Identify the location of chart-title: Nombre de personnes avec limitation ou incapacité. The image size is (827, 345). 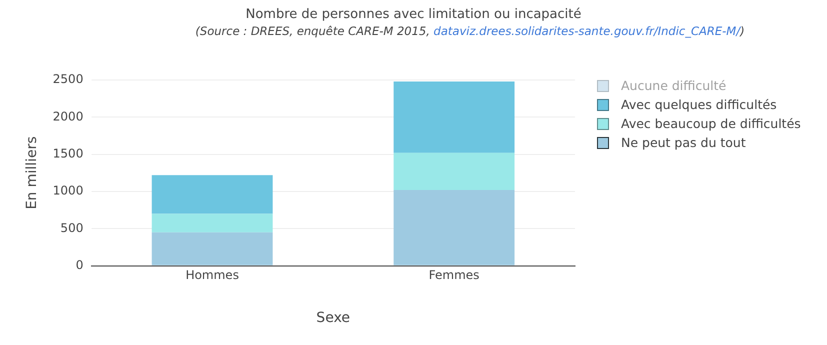
(413, 14).